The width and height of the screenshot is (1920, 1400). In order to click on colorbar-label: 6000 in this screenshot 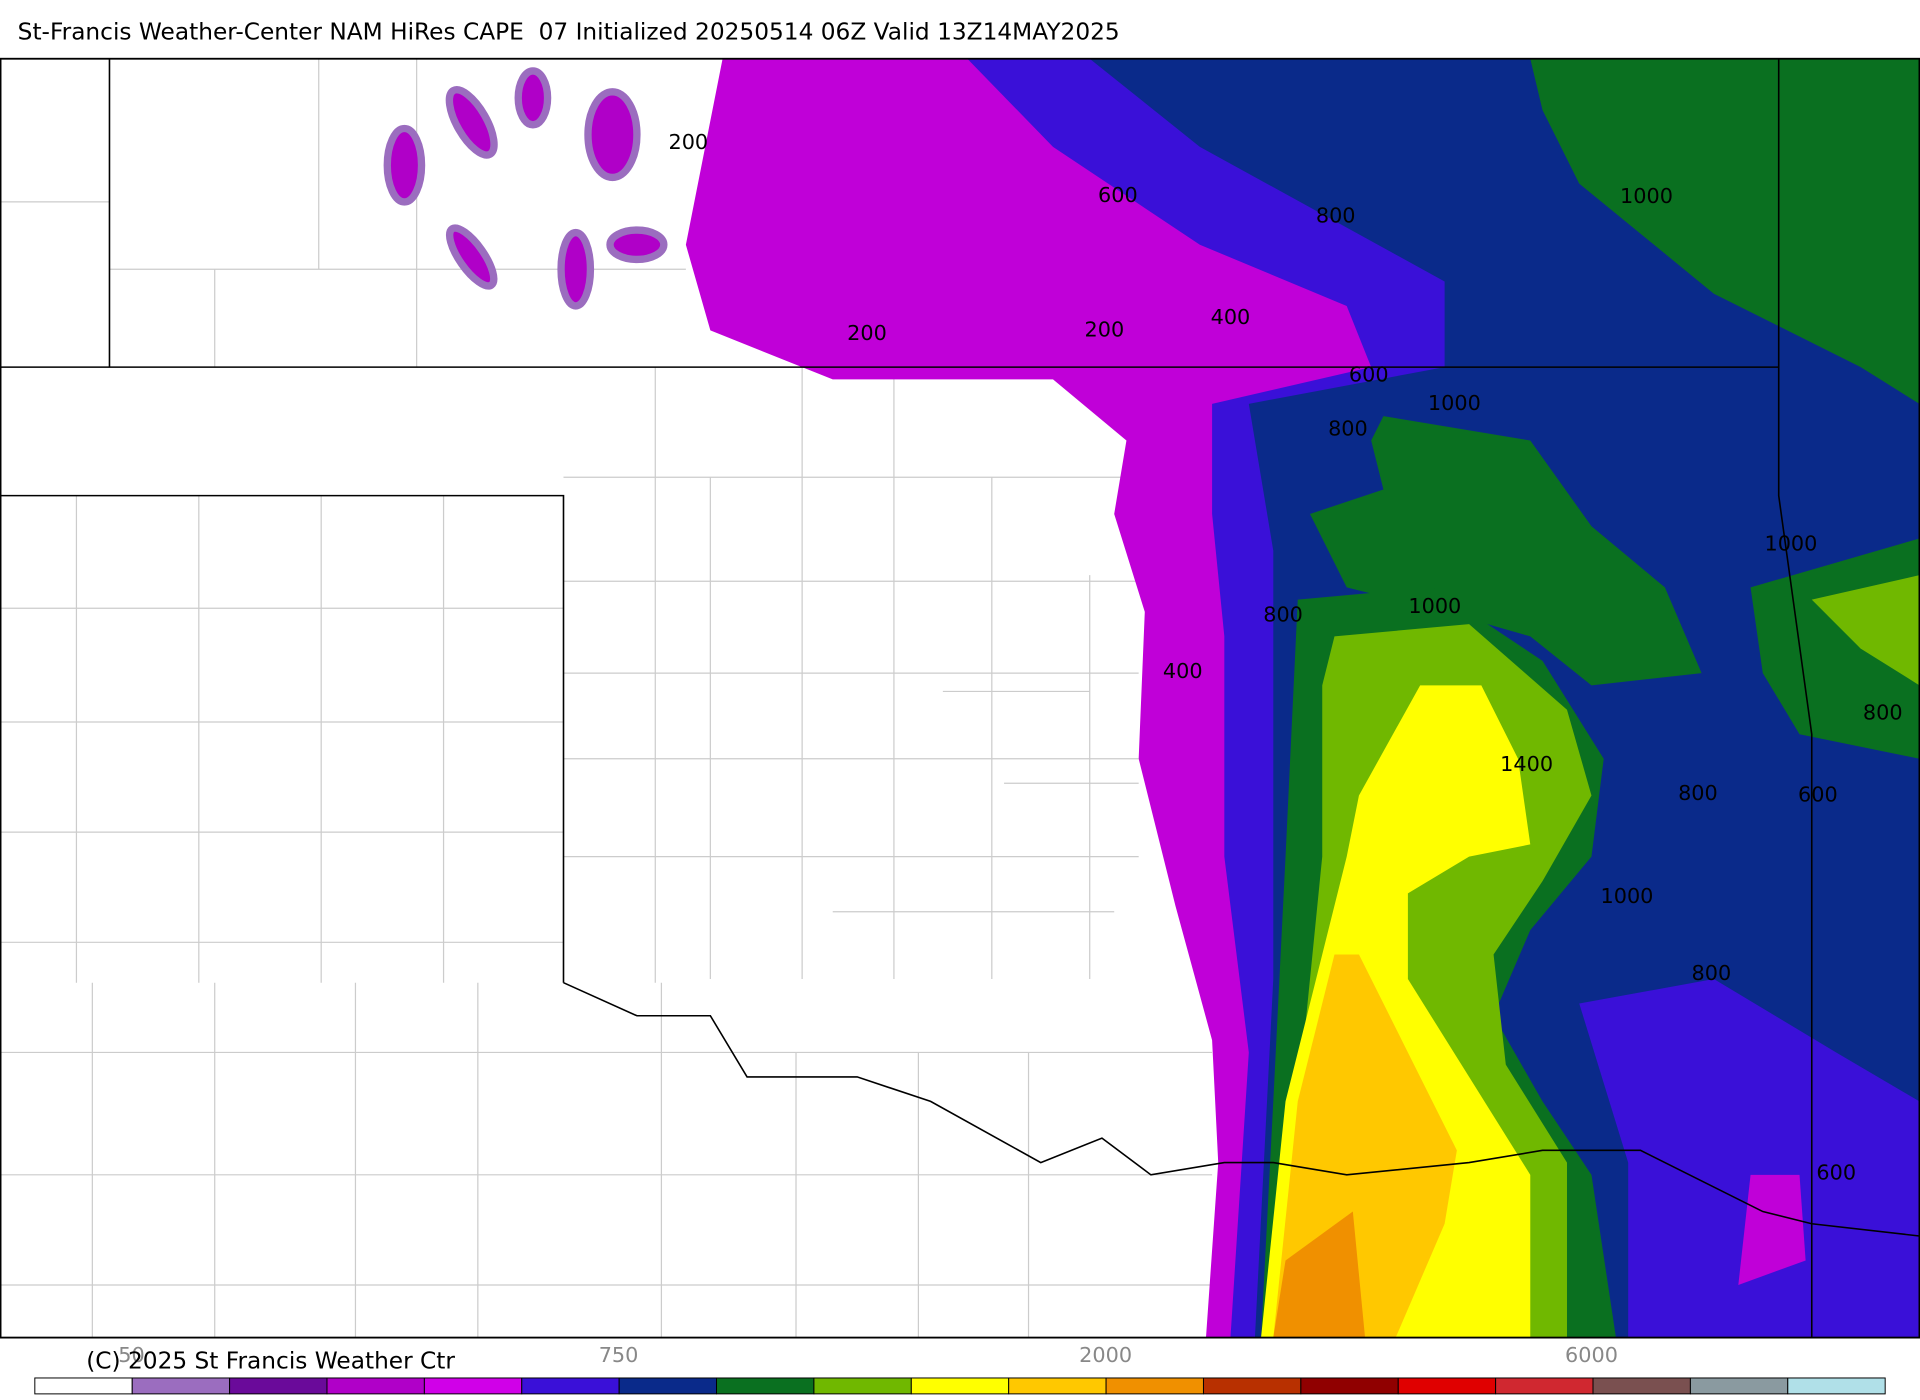, I will do `click(1591, 1355)`.